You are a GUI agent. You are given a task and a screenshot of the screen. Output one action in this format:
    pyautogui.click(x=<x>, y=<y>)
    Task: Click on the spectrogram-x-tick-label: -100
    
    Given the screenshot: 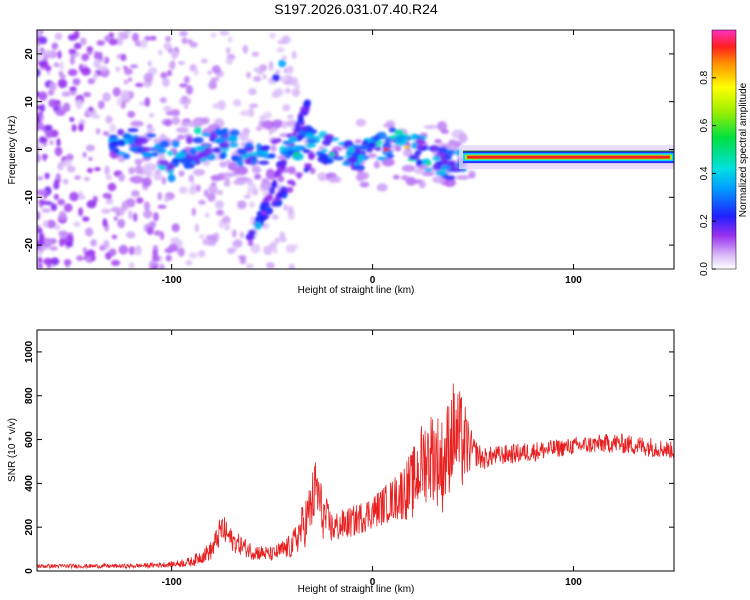 What is the action you would take?
    pyautogui.click(x=172, y=280)
    